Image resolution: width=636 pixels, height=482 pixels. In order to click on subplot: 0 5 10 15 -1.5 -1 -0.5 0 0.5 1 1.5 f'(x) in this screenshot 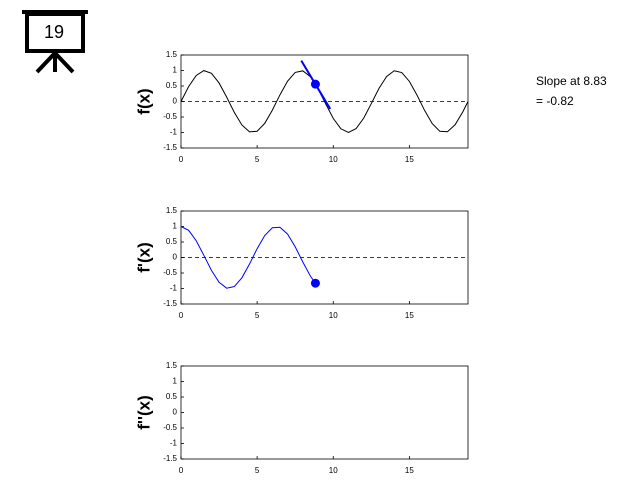, I will do `click(301, 263)`.